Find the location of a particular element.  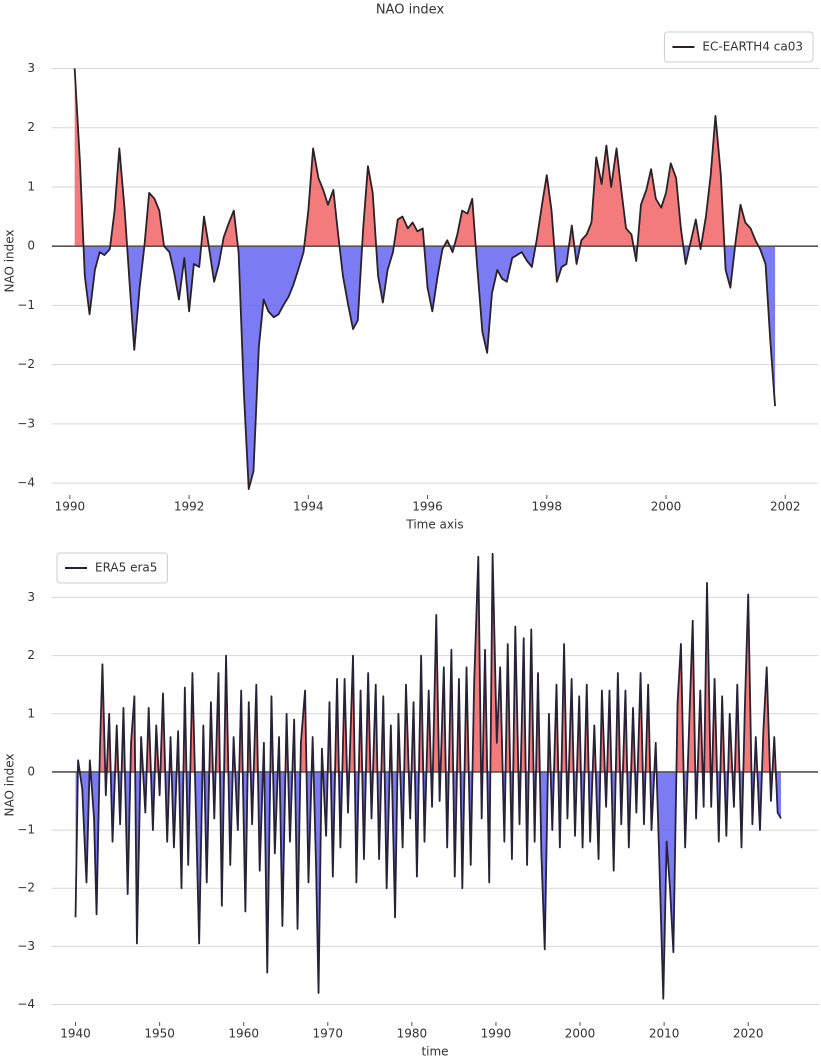

legend-label: EC-EARTH4 ca03 is located at coordinates (752, 47).